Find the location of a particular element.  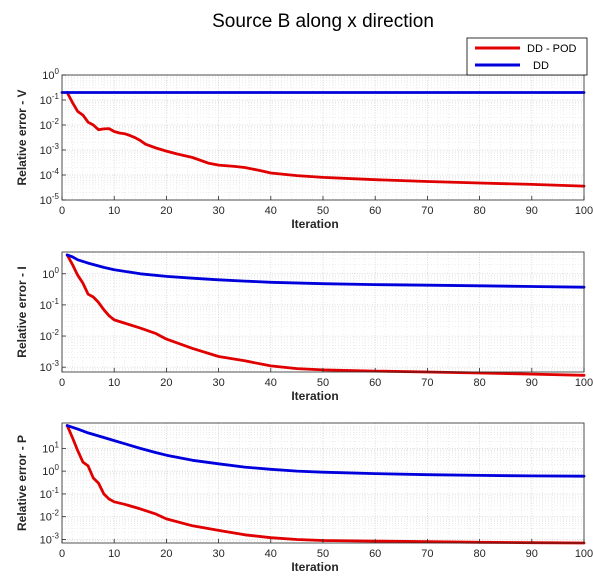

legend: DD - POD DD is located at coordinates (527, 56).